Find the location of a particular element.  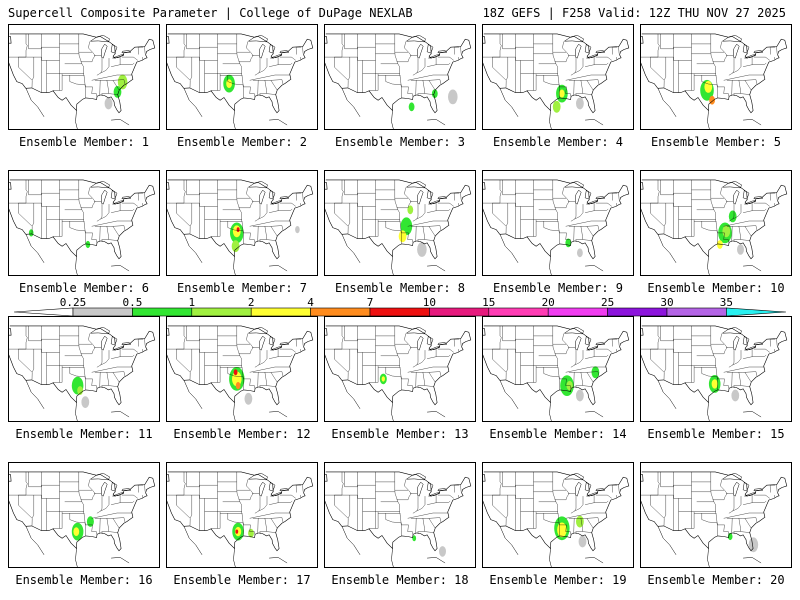

ensemble-member-label: Ensemble Member: 3 is located at coordinates (400, 142).